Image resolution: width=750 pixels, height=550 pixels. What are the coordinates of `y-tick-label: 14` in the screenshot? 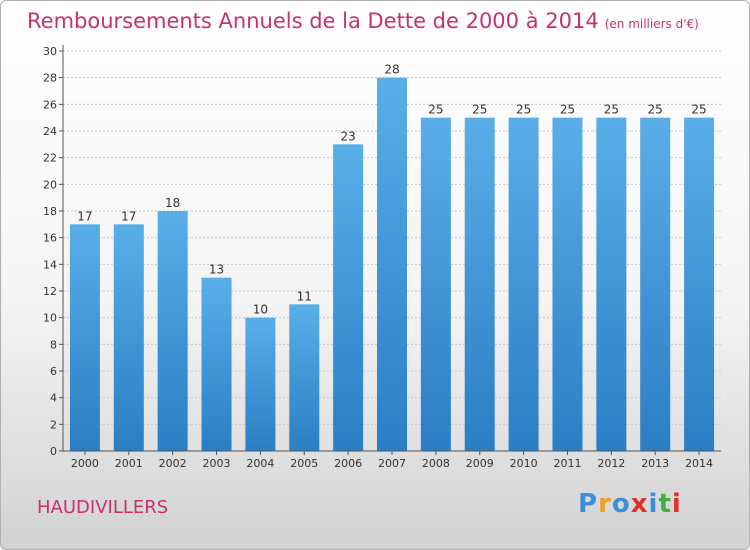 It's located at (50, 264).